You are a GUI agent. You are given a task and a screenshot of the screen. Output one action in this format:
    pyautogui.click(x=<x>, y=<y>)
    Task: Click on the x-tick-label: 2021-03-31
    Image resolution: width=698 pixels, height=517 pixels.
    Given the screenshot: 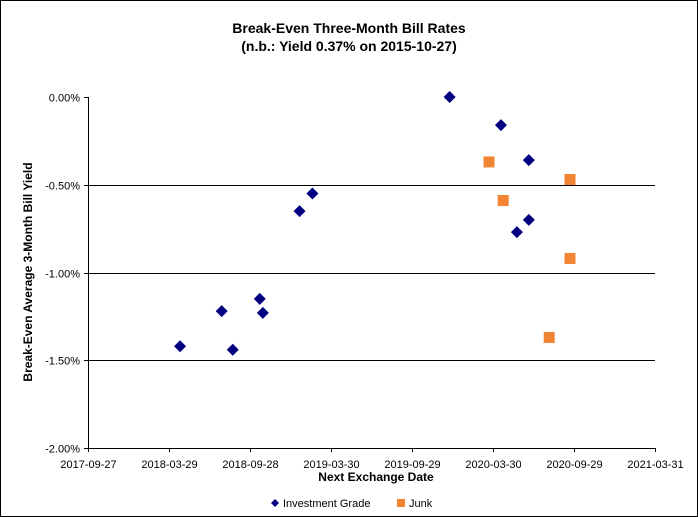 What is the action you would take?
    pyautogui.click(x=655, y=465)
    